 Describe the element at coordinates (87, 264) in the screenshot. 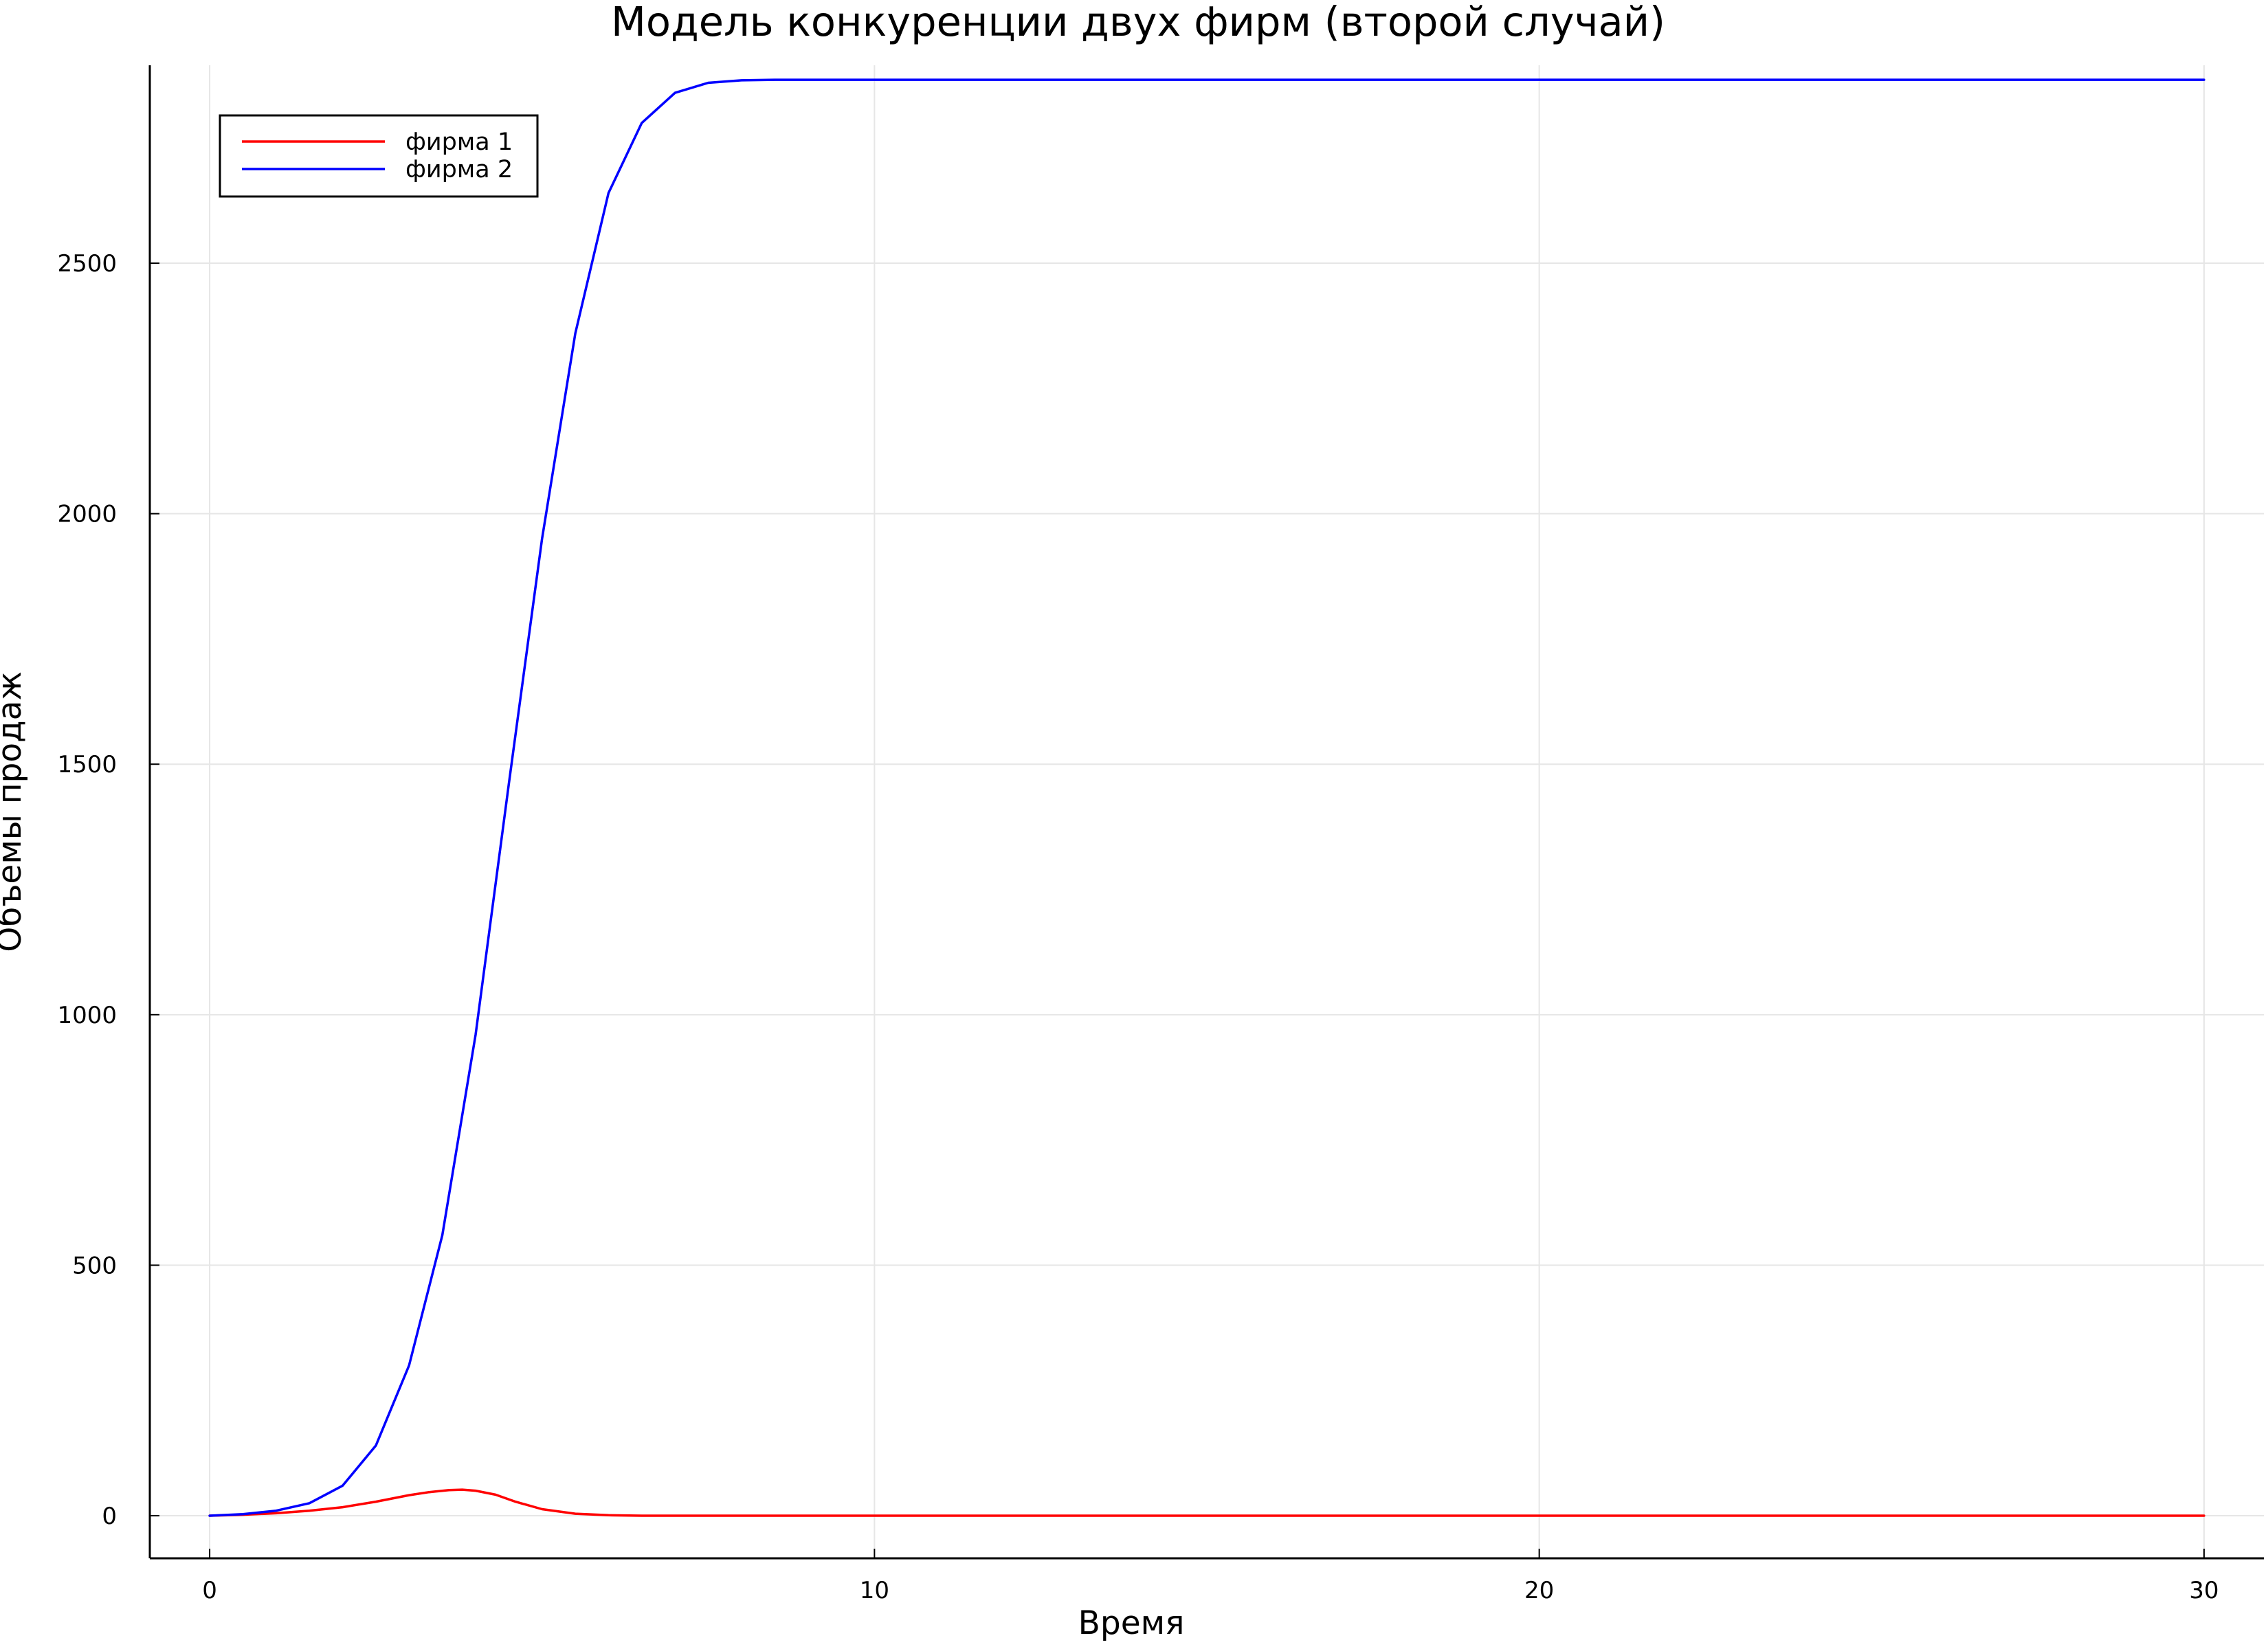

I see `y-tick-label: 2500` at that location.